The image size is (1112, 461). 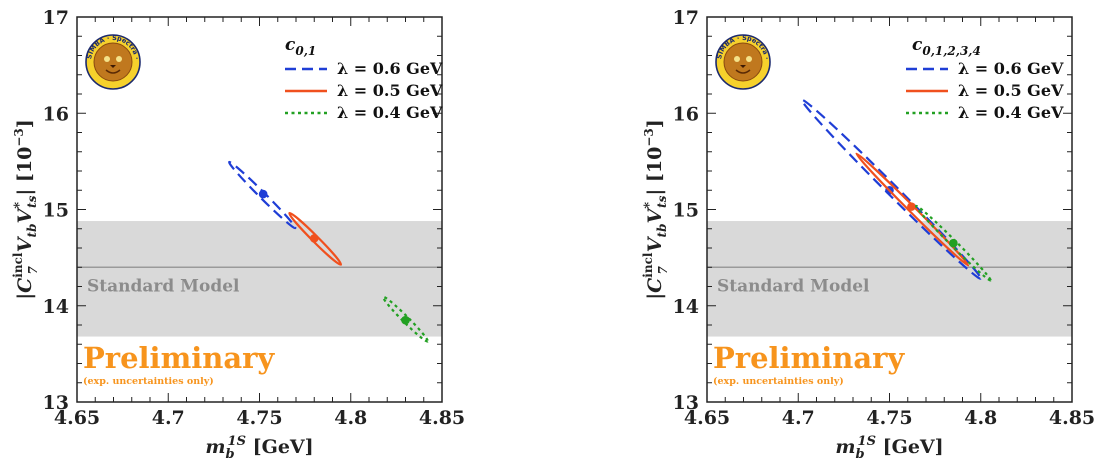 I want to click on legend-title: c0,1, so click(x=300, y=46).